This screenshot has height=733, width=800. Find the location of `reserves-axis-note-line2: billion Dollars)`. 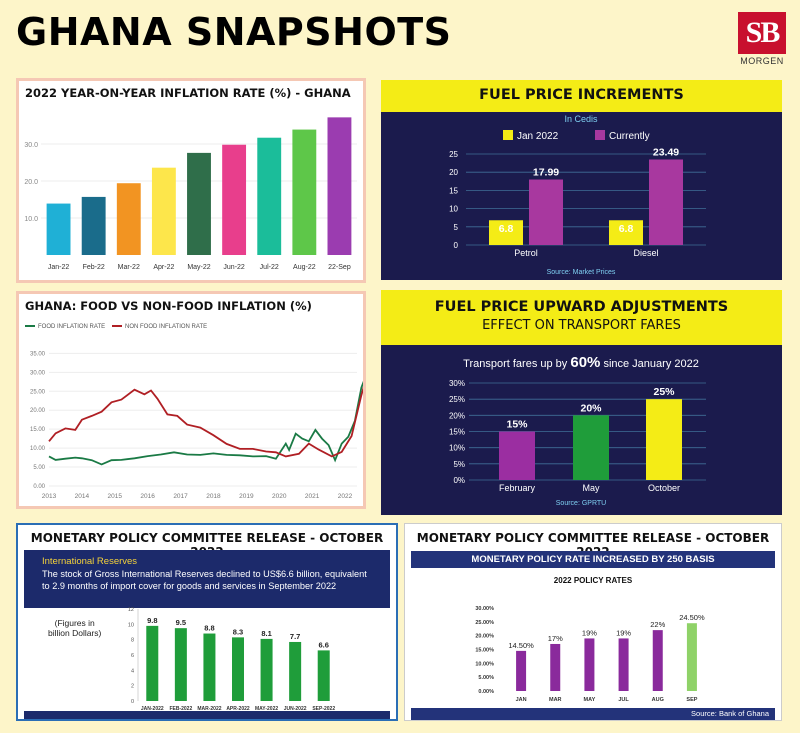

reserves-axis-note-line2: billion Dollars) is located at coordinates (75, 633).